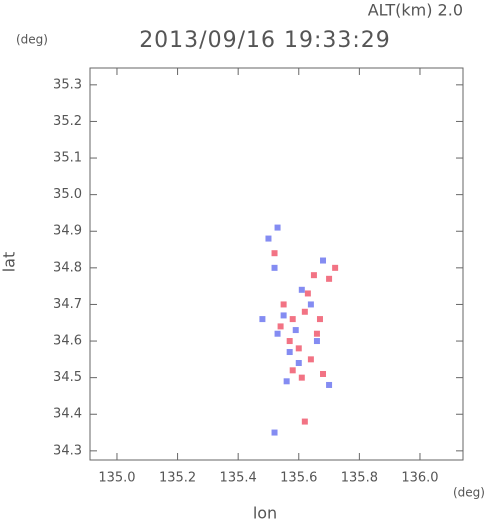  Describe the element at coordinates (67, 231) in the screenshot. I see `y-tick-label: 34.9` at that location.